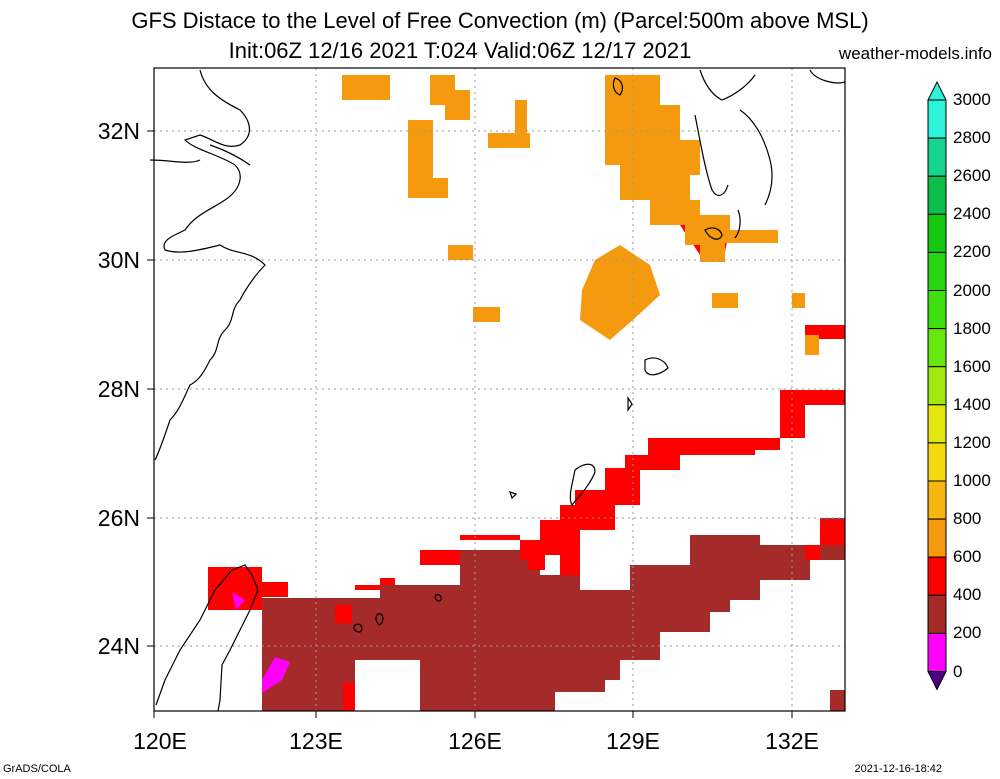 The image size is (1000, 779). What do you see at coordinates (118, 646) in the screenshot?
I see `lat-label: 24N` at bounding box center [118, 646].